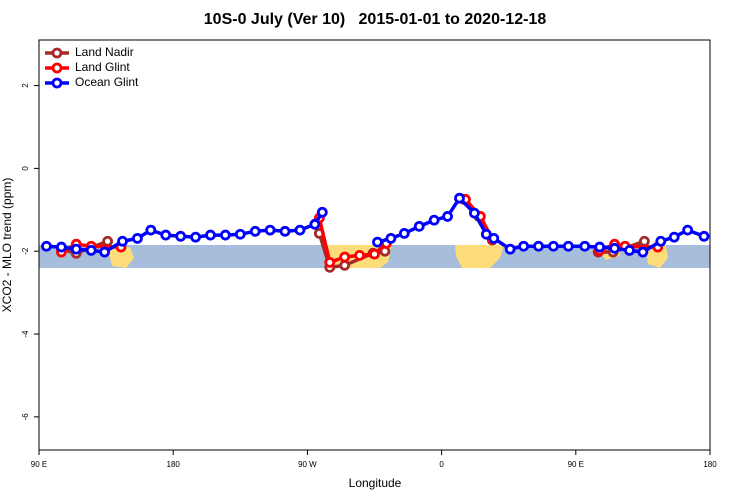 The width and height of the screenshot is (750, 500). I want to click on series-line, so click(359, 231).